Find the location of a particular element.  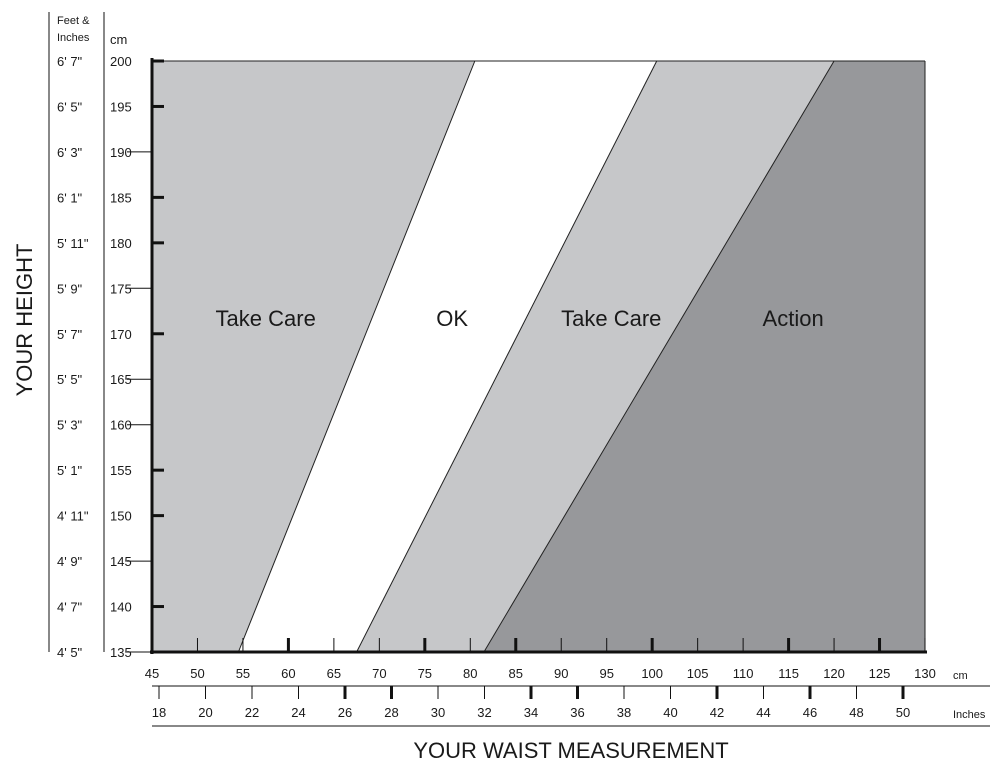

x-tick-label-cm: 110 is located at coordinates (743, 673).